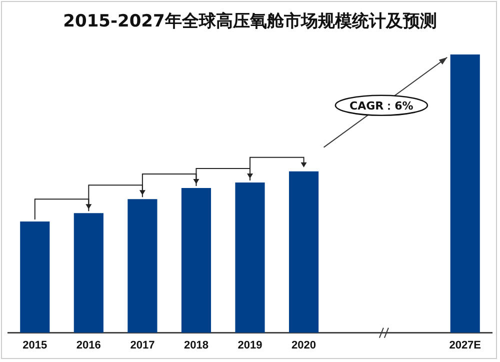  I want to click on x-tick-label: 2017, so click(142, 345).